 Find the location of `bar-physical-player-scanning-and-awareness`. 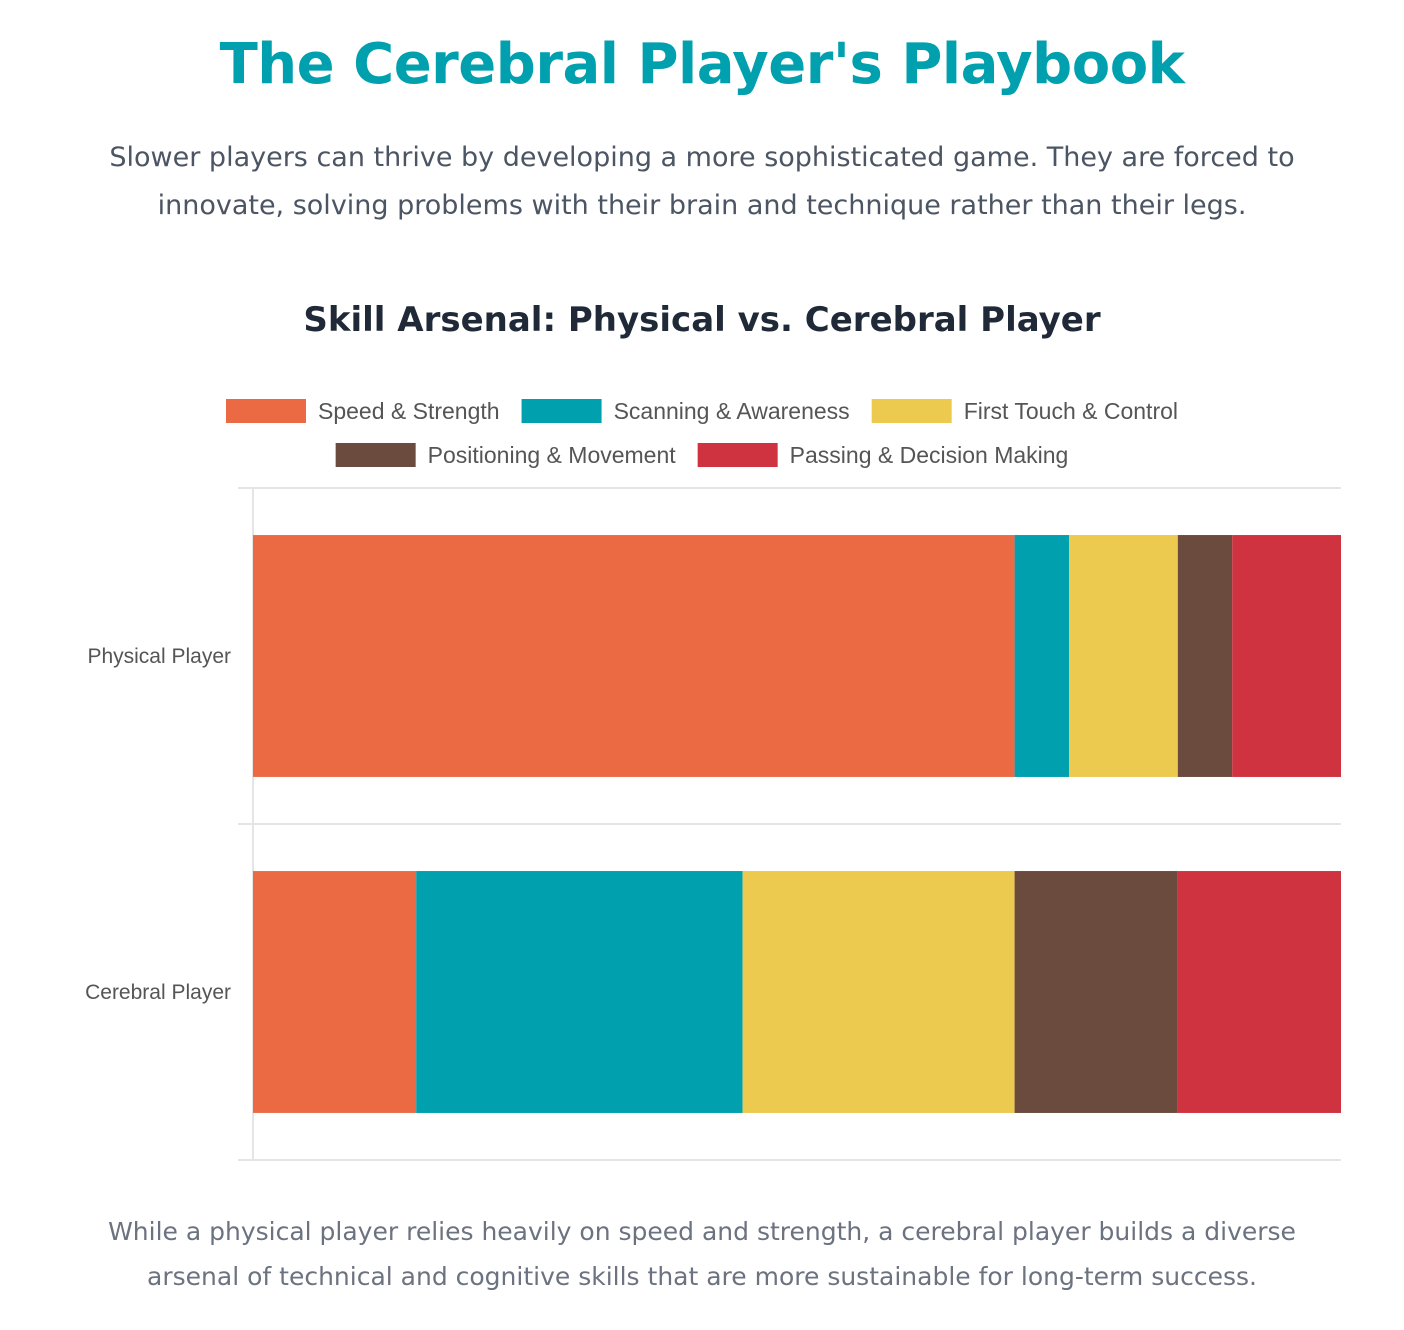

bar-physical-player-scanning-and-awareness is located at coordinates (1041, 656).